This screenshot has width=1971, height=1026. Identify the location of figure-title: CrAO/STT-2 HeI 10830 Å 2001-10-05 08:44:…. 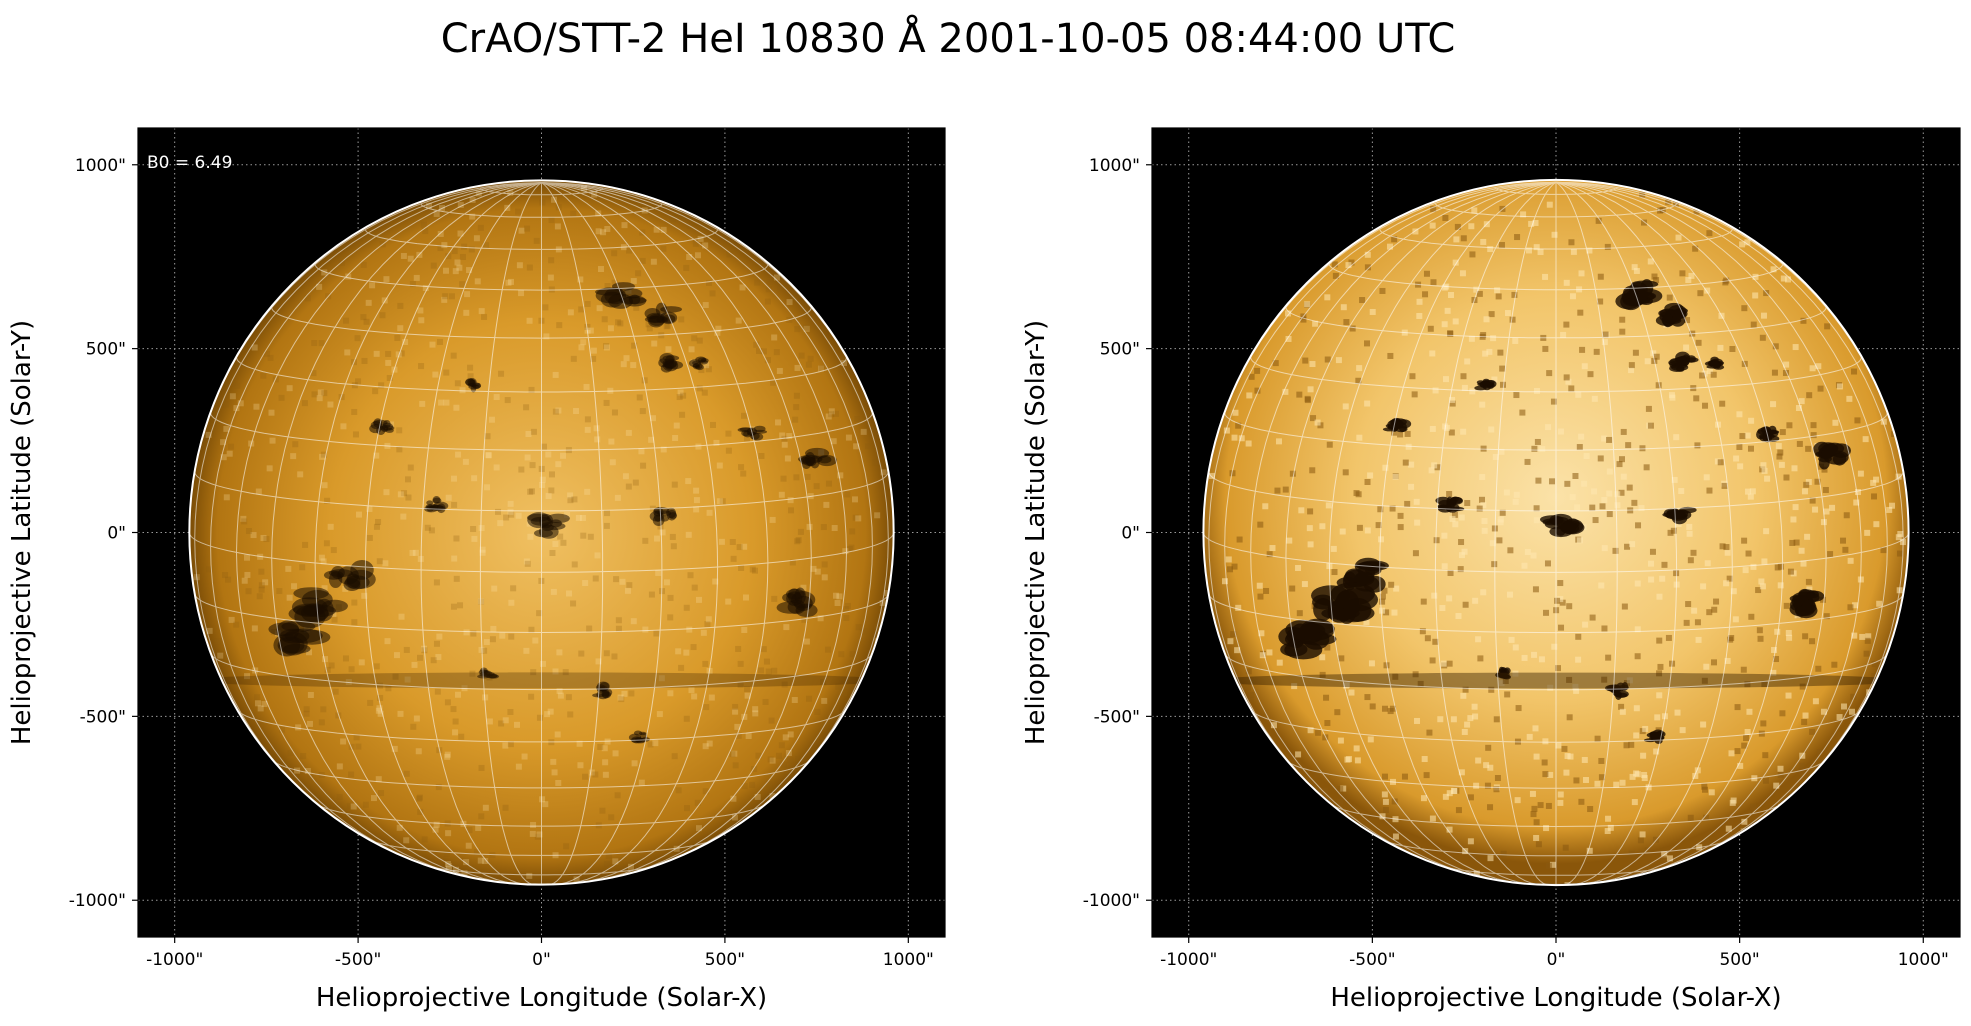
(948, 38).